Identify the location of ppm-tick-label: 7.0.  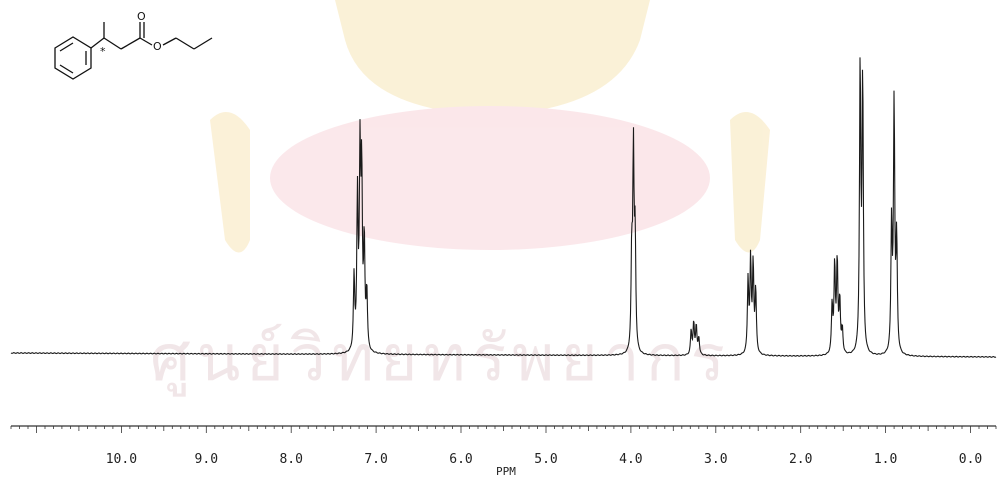
(375, 459).